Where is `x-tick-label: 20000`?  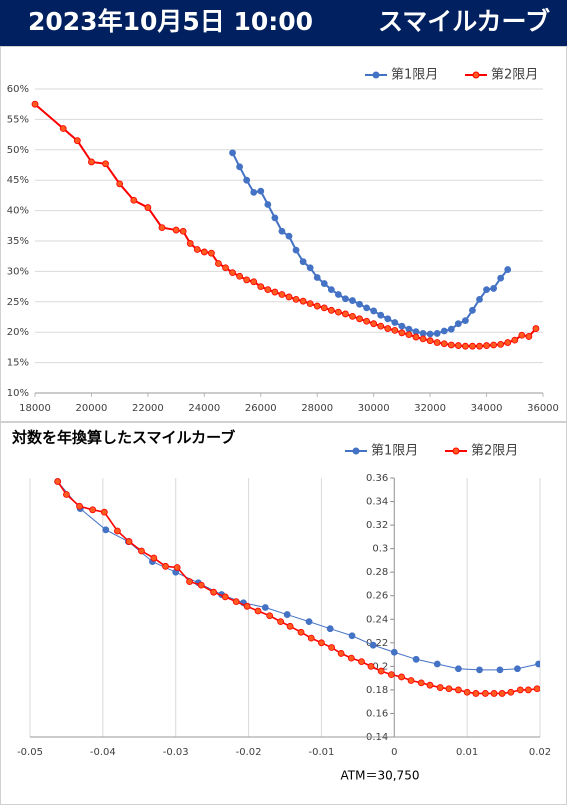 x-tick-label: 20000 is located at coordinates (92, 408).